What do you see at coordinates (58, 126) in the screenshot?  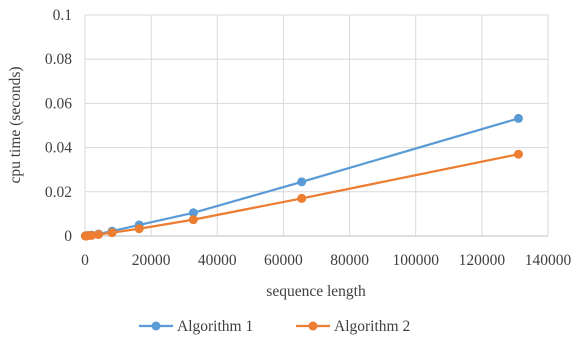 I see `y-axis-ticks: 0 0.02 0.04 0.06 0.08 0.1` at bounding box center [58, 126].